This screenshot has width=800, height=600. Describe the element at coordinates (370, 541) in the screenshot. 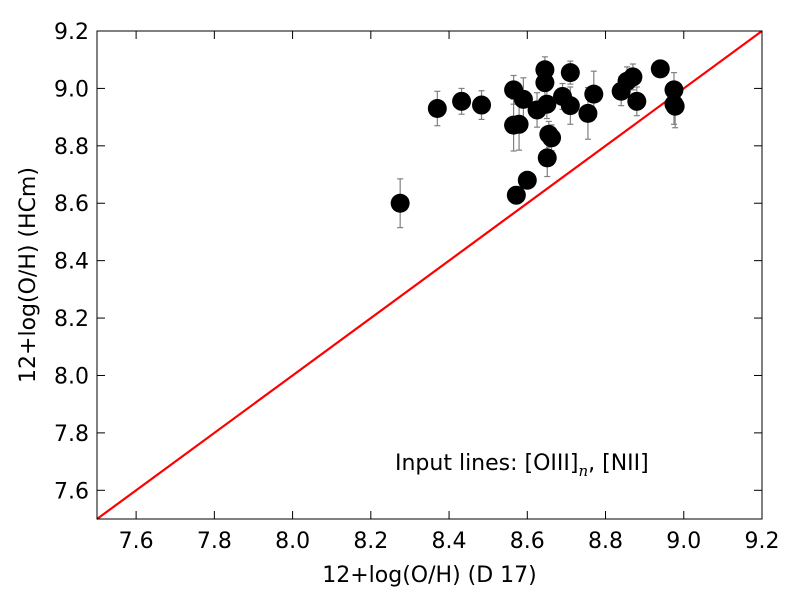

I see `x-tick-label: 8.2` at that location.